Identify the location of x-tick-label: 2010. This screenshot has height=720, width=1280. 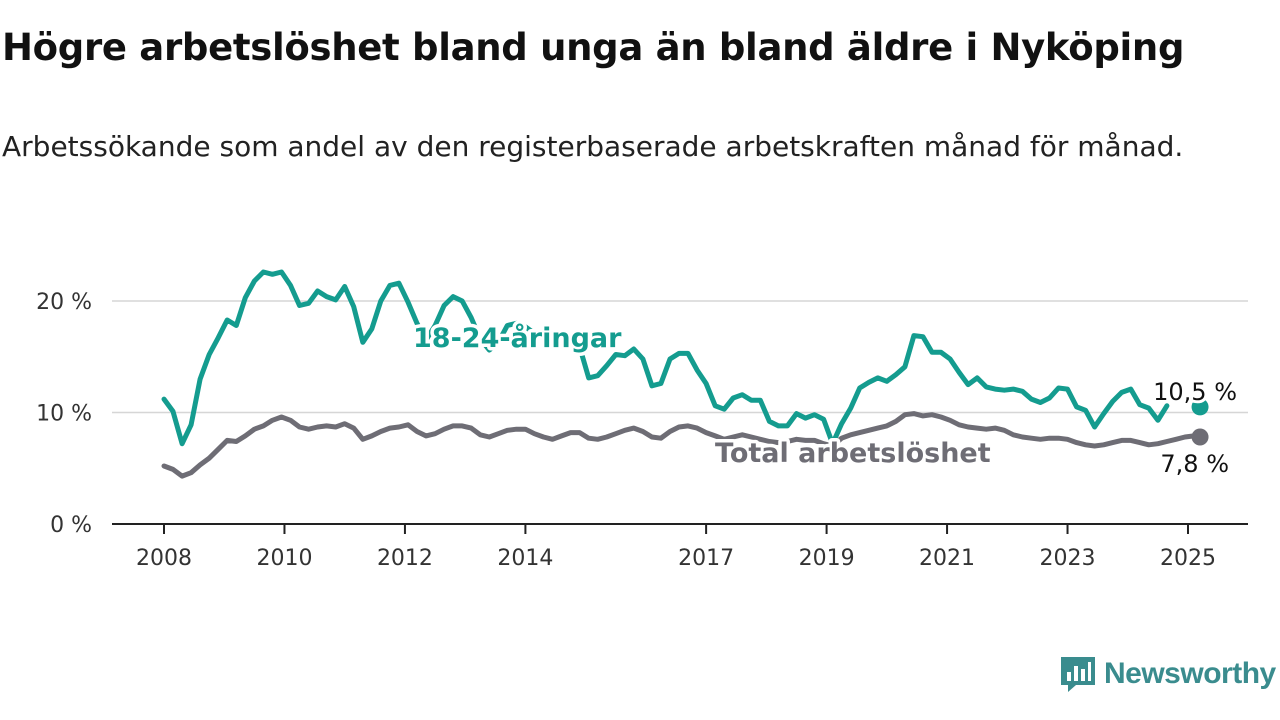
(284, 558).